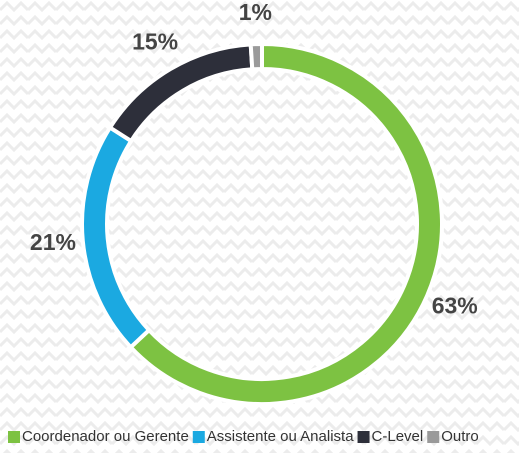 This screenshot has height=453, width=519. What do you see at coordinates (455, 305) in the screenshot?
I see `value-label: 63%` at bounding box center [455, 305].